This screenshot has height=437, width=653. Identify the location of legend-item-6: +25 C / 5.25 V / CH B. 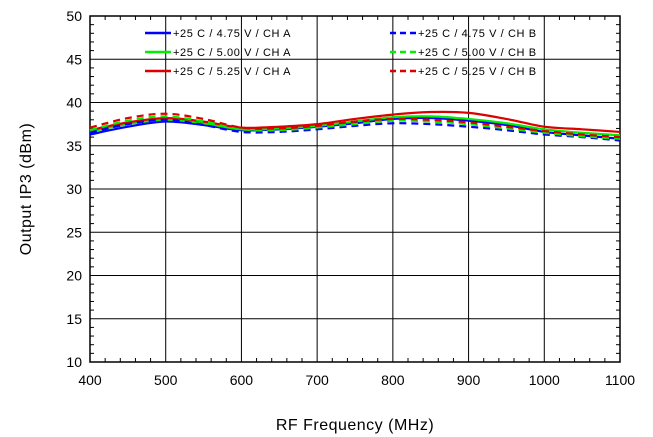
(463, 72).